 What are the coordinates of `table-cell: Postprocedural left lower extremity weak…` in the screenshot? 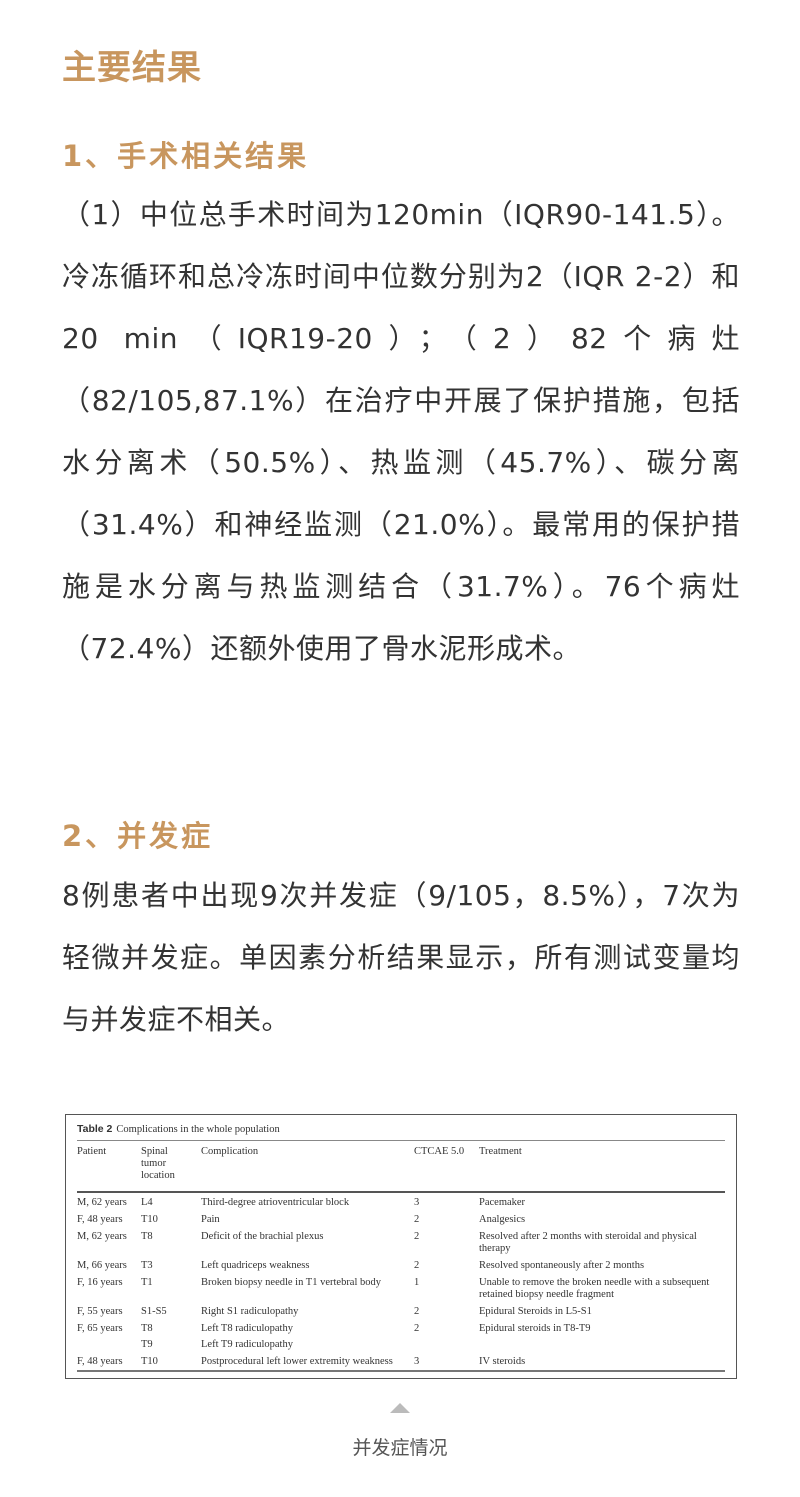 It's located at (297, 1361).